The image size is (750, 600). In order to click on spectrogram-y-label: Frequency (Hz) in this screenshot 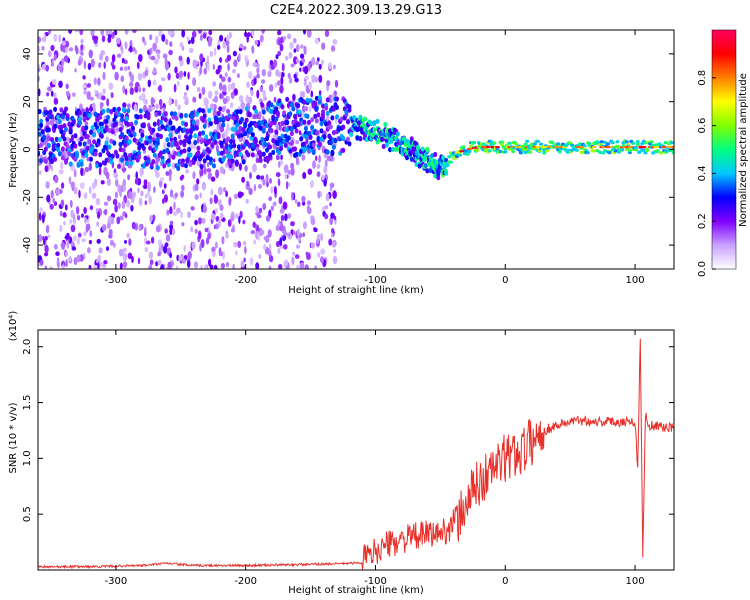, I will do `click(13, 150)`.